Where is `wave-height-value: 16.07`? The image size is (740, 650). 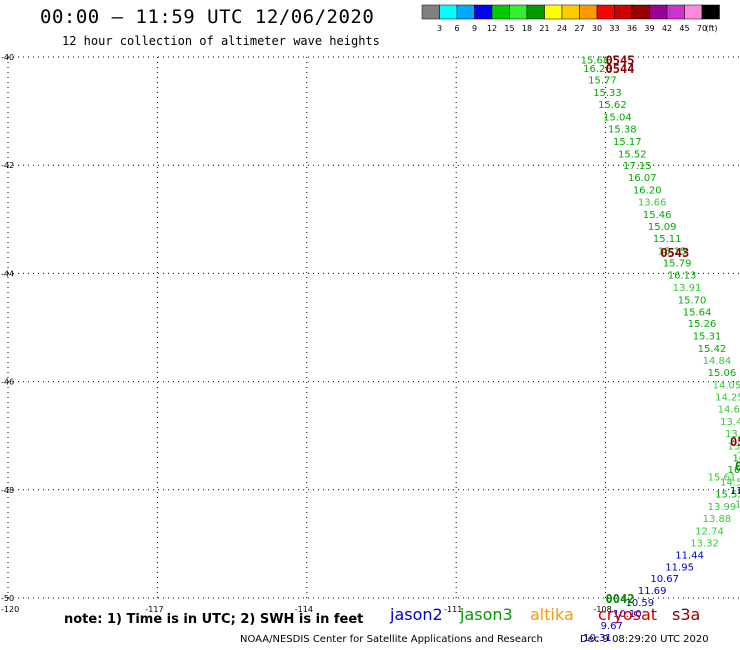
wave-height-value: 16.07 is located at coordinates (642, 178).